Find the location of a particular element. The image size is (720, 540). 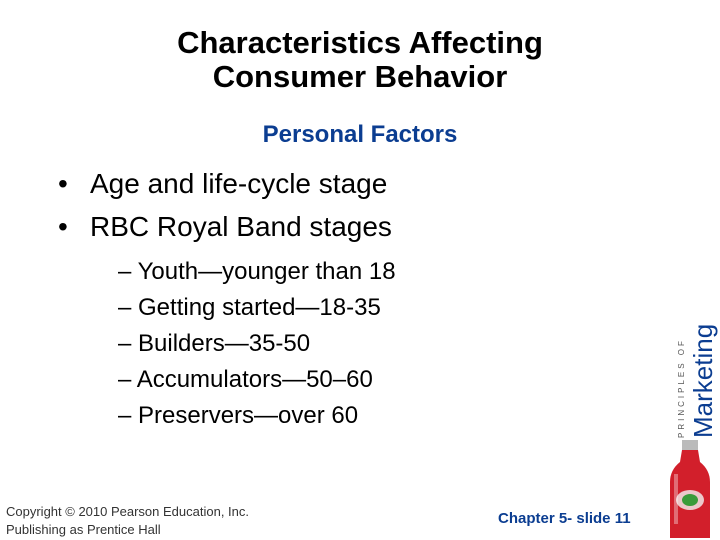

bullet-text: RBC Royal Band stages is located at coordinates (241, 226).